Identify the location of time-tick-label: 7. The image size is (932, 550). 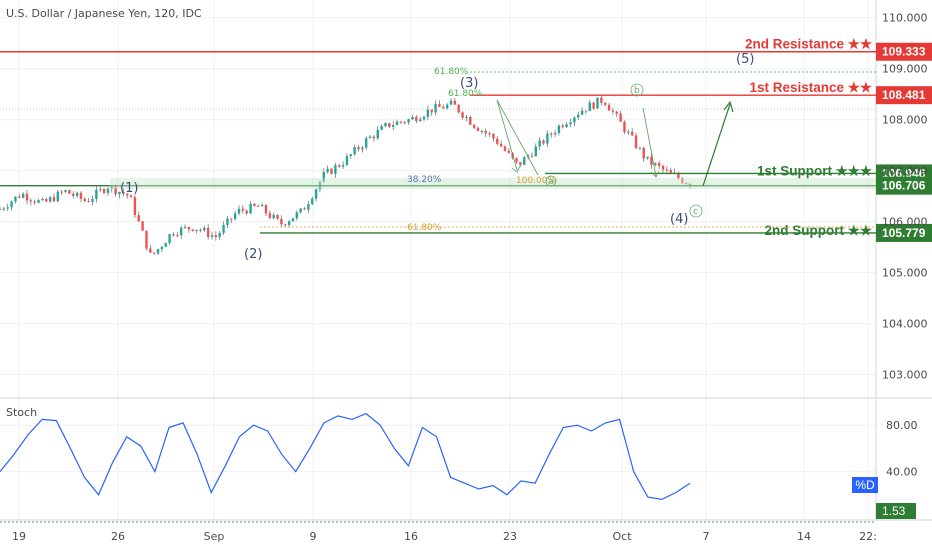
(706, 536).